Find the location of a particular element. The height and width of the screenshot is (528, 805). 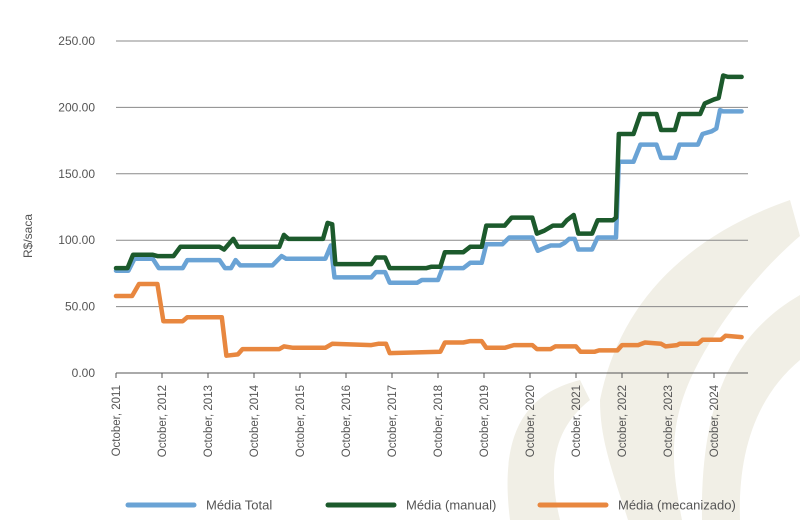

x-tick-label: October, 2020 is located at coordinates (531, 421).